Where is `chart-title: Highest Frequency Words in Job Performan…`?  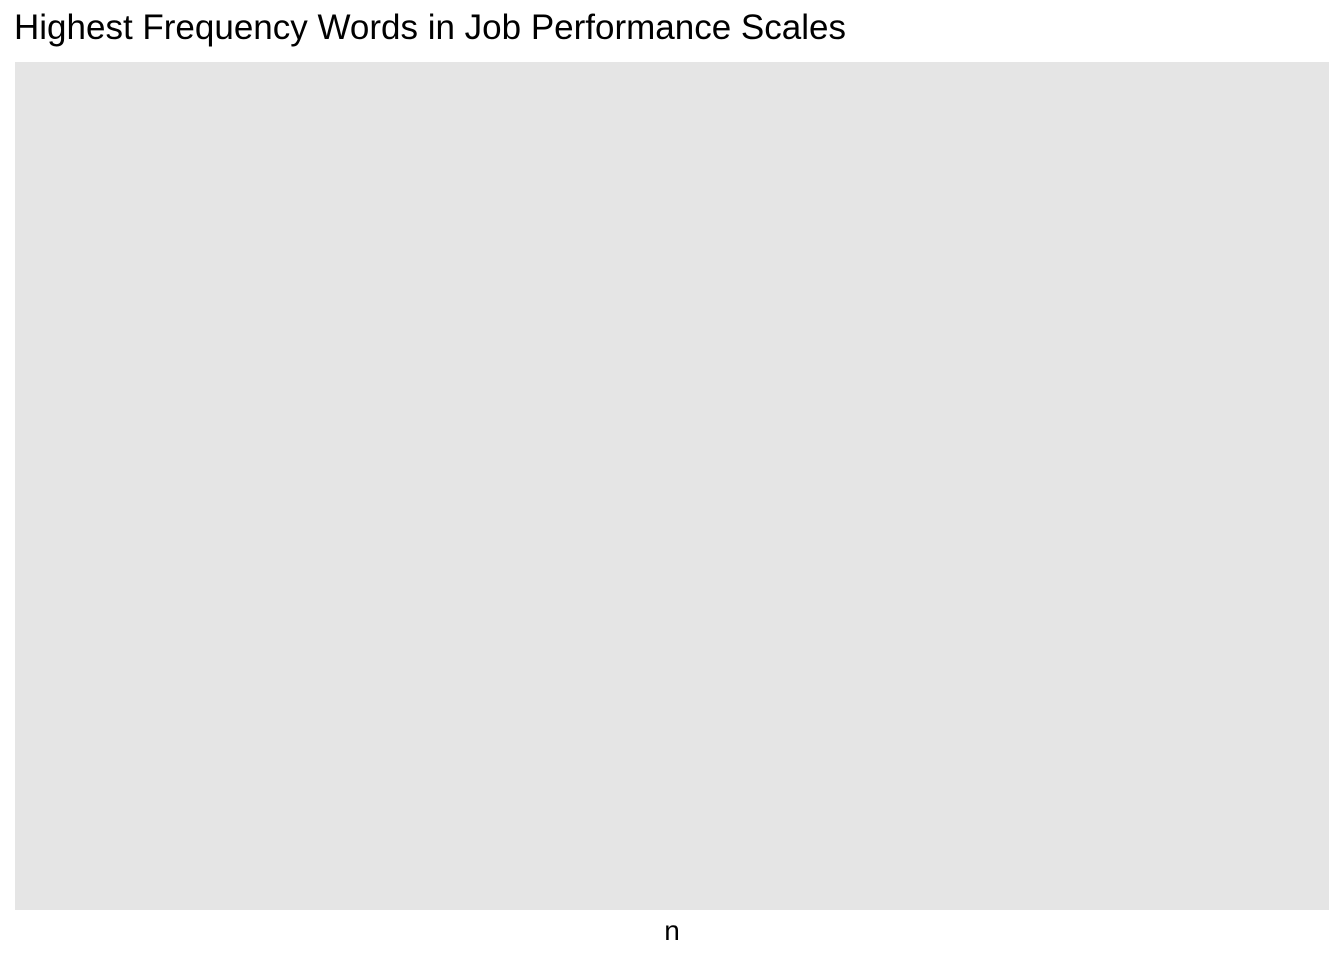 chart-title: Highest Frequency Words in Job Performan… is located at coordinates (430, 27).